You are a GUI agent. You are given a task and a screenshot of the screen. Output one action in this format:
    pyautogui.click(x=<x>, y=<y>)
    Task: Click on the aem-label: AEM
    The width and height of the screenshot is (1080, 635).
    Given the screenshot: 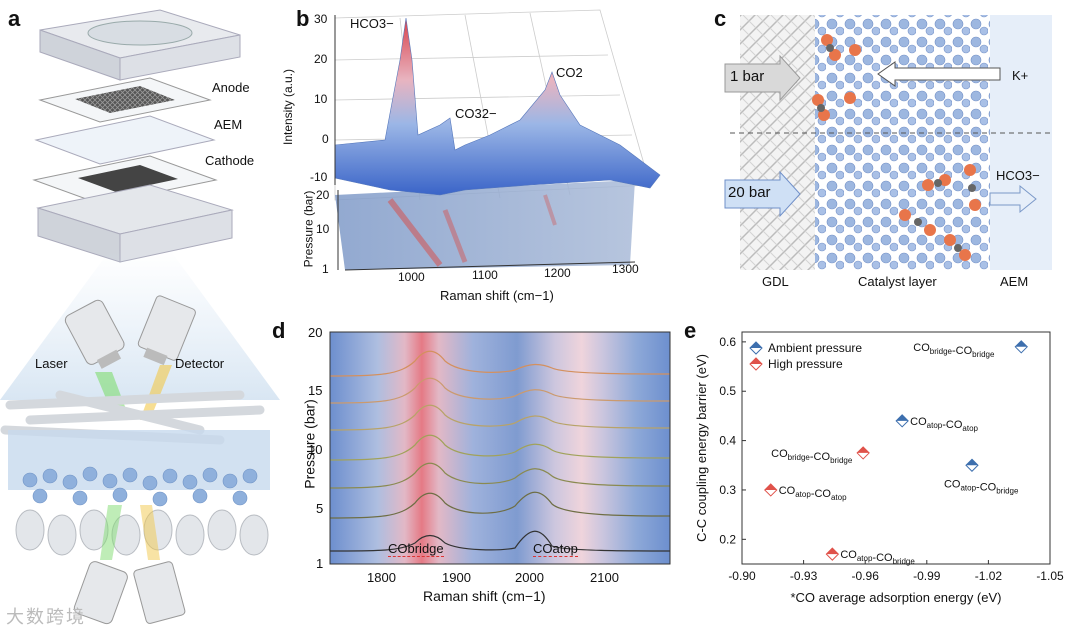 What is the action you would take?
    pyautogui.click(x=228, y=124)
    